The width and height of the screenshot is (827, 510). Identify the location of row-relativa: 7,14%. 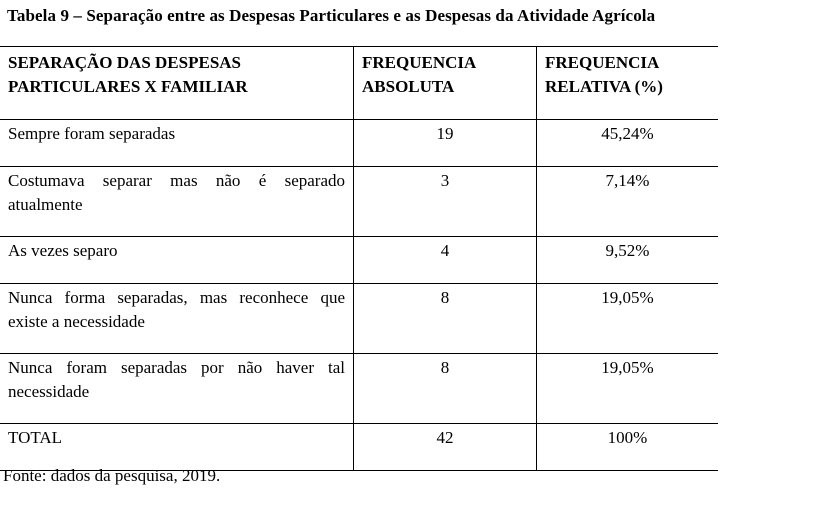
(627, 201).